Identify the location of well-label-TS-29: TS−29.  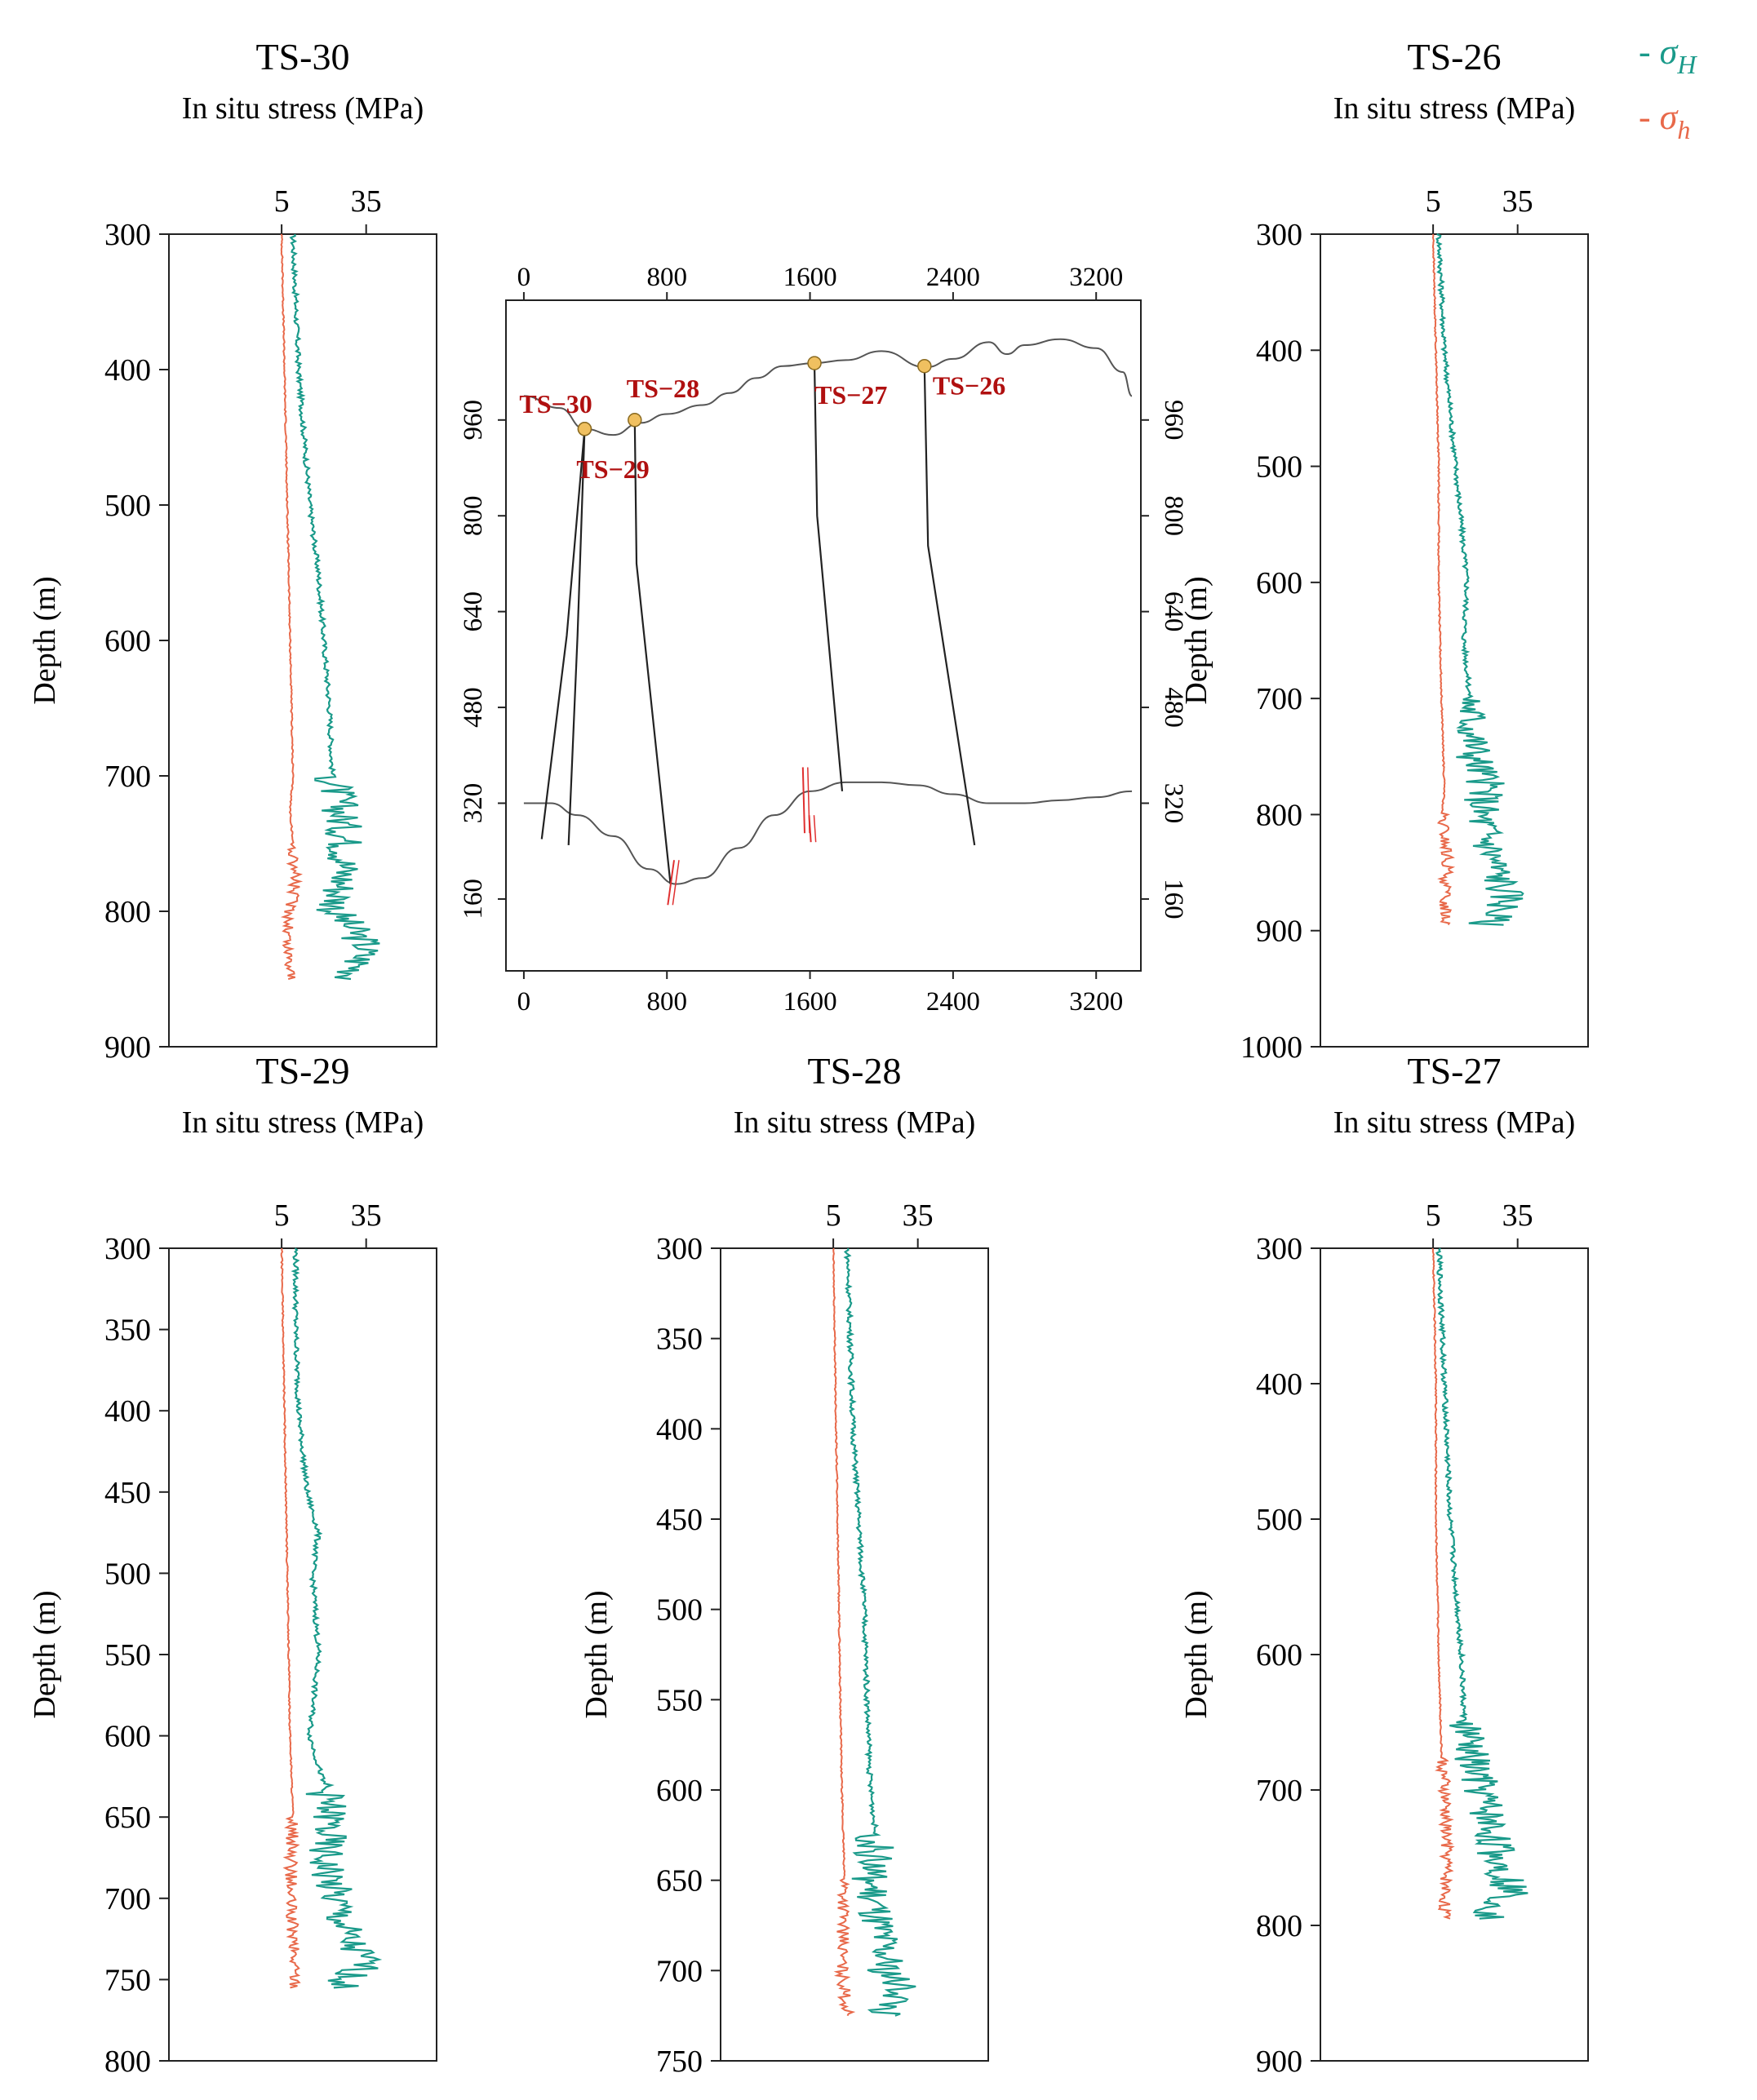
(612, 469).